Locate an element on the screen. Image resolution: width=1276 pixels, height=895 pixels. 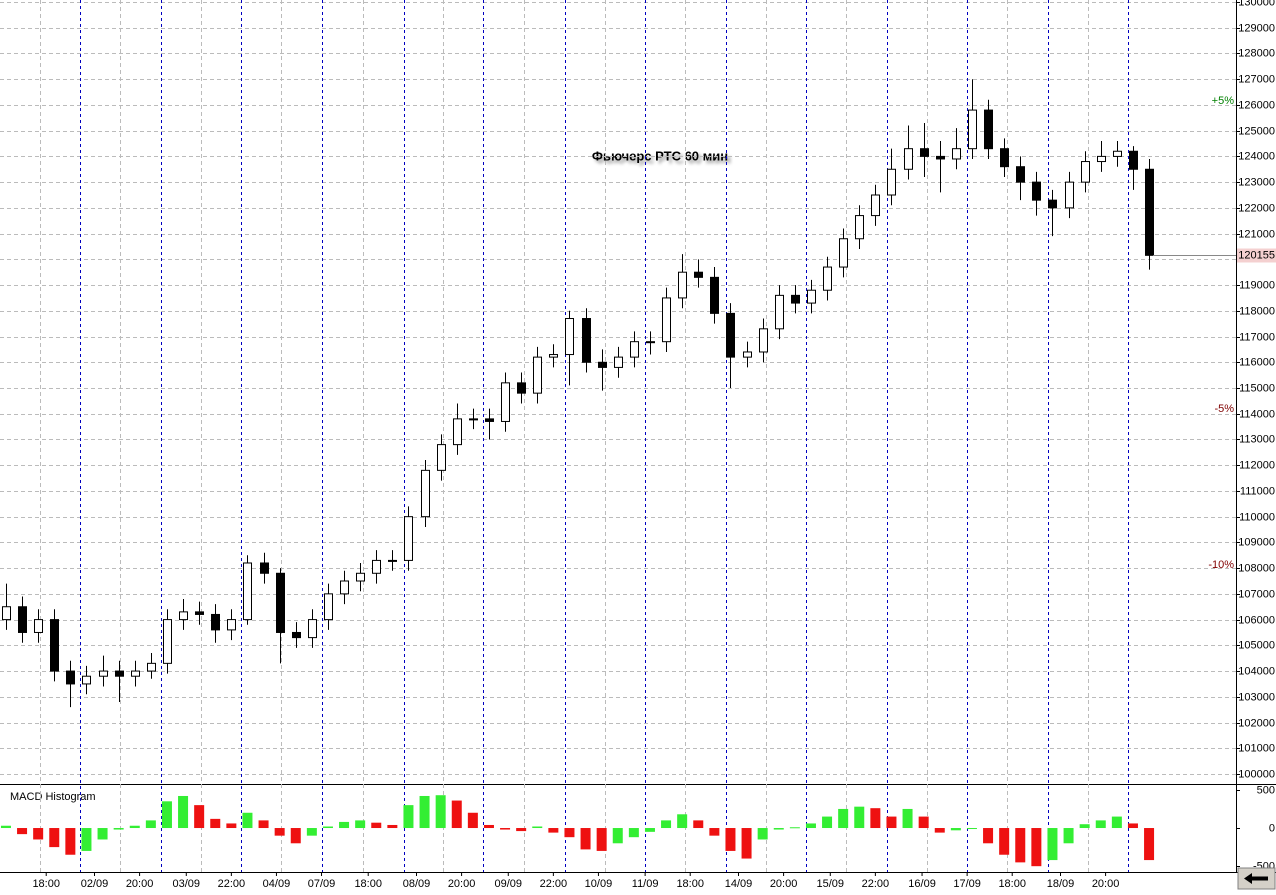
y-tick-label: 117000 is located at coordinates (1257, 337).